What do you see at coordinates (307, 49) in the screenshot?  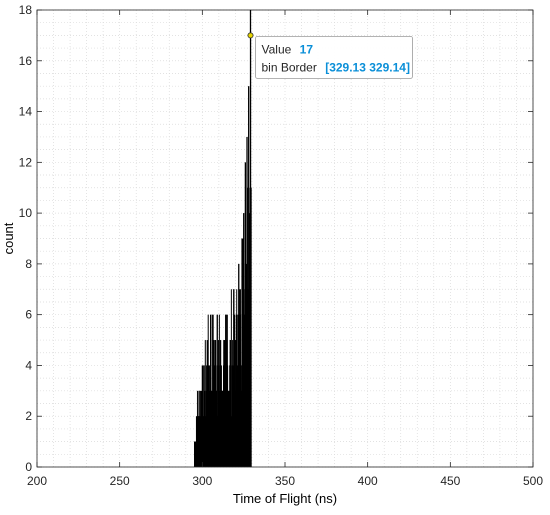 I see `datatip-value: 17` at bounding box center [307, 49].